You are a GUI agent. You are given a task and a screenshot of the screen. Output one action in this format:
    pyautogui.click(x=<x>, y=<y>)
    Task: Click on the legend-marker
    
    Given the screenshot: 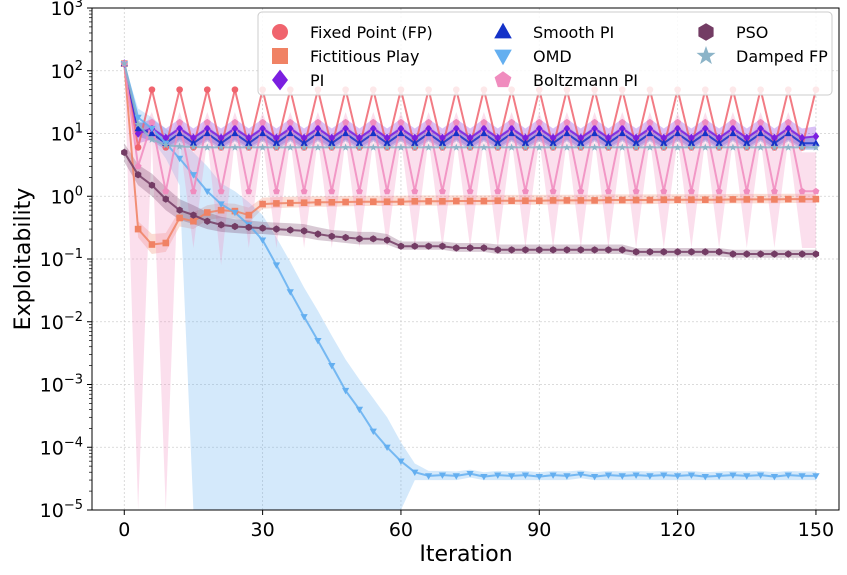 What is the action you would take?
    pyautogui.click(x=503, y=57)
    